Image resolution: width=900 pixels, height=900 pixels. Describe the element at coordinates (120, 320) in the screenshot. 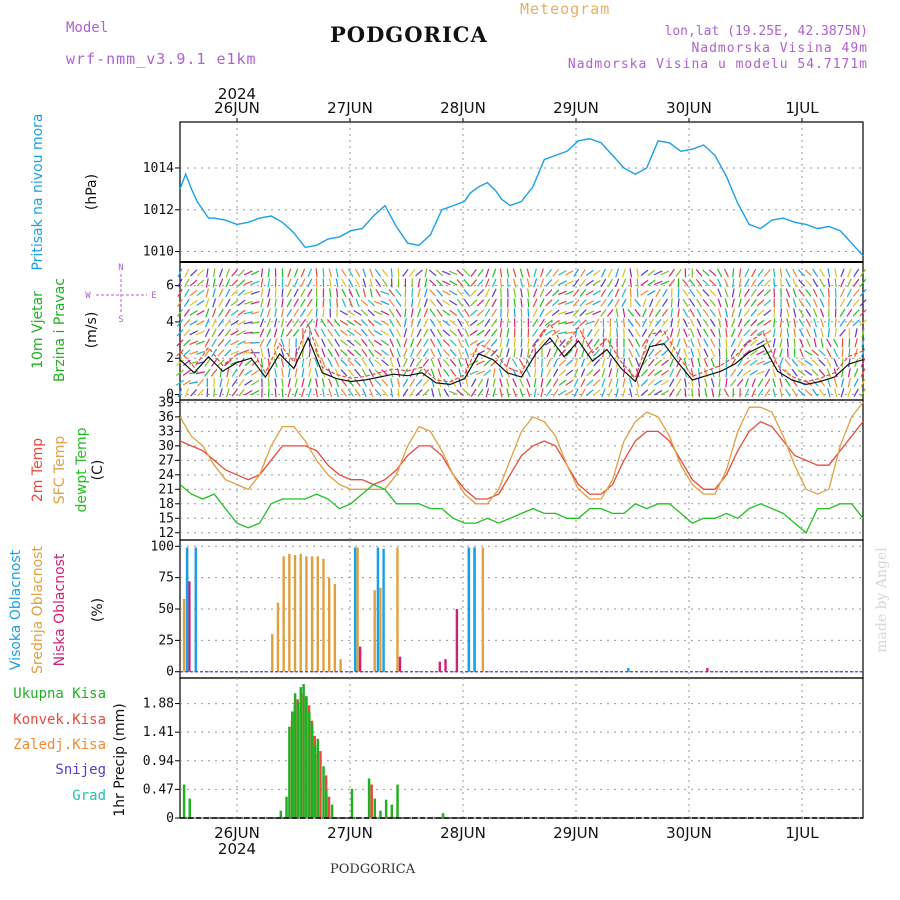

I see `compass-s: S` at that location.